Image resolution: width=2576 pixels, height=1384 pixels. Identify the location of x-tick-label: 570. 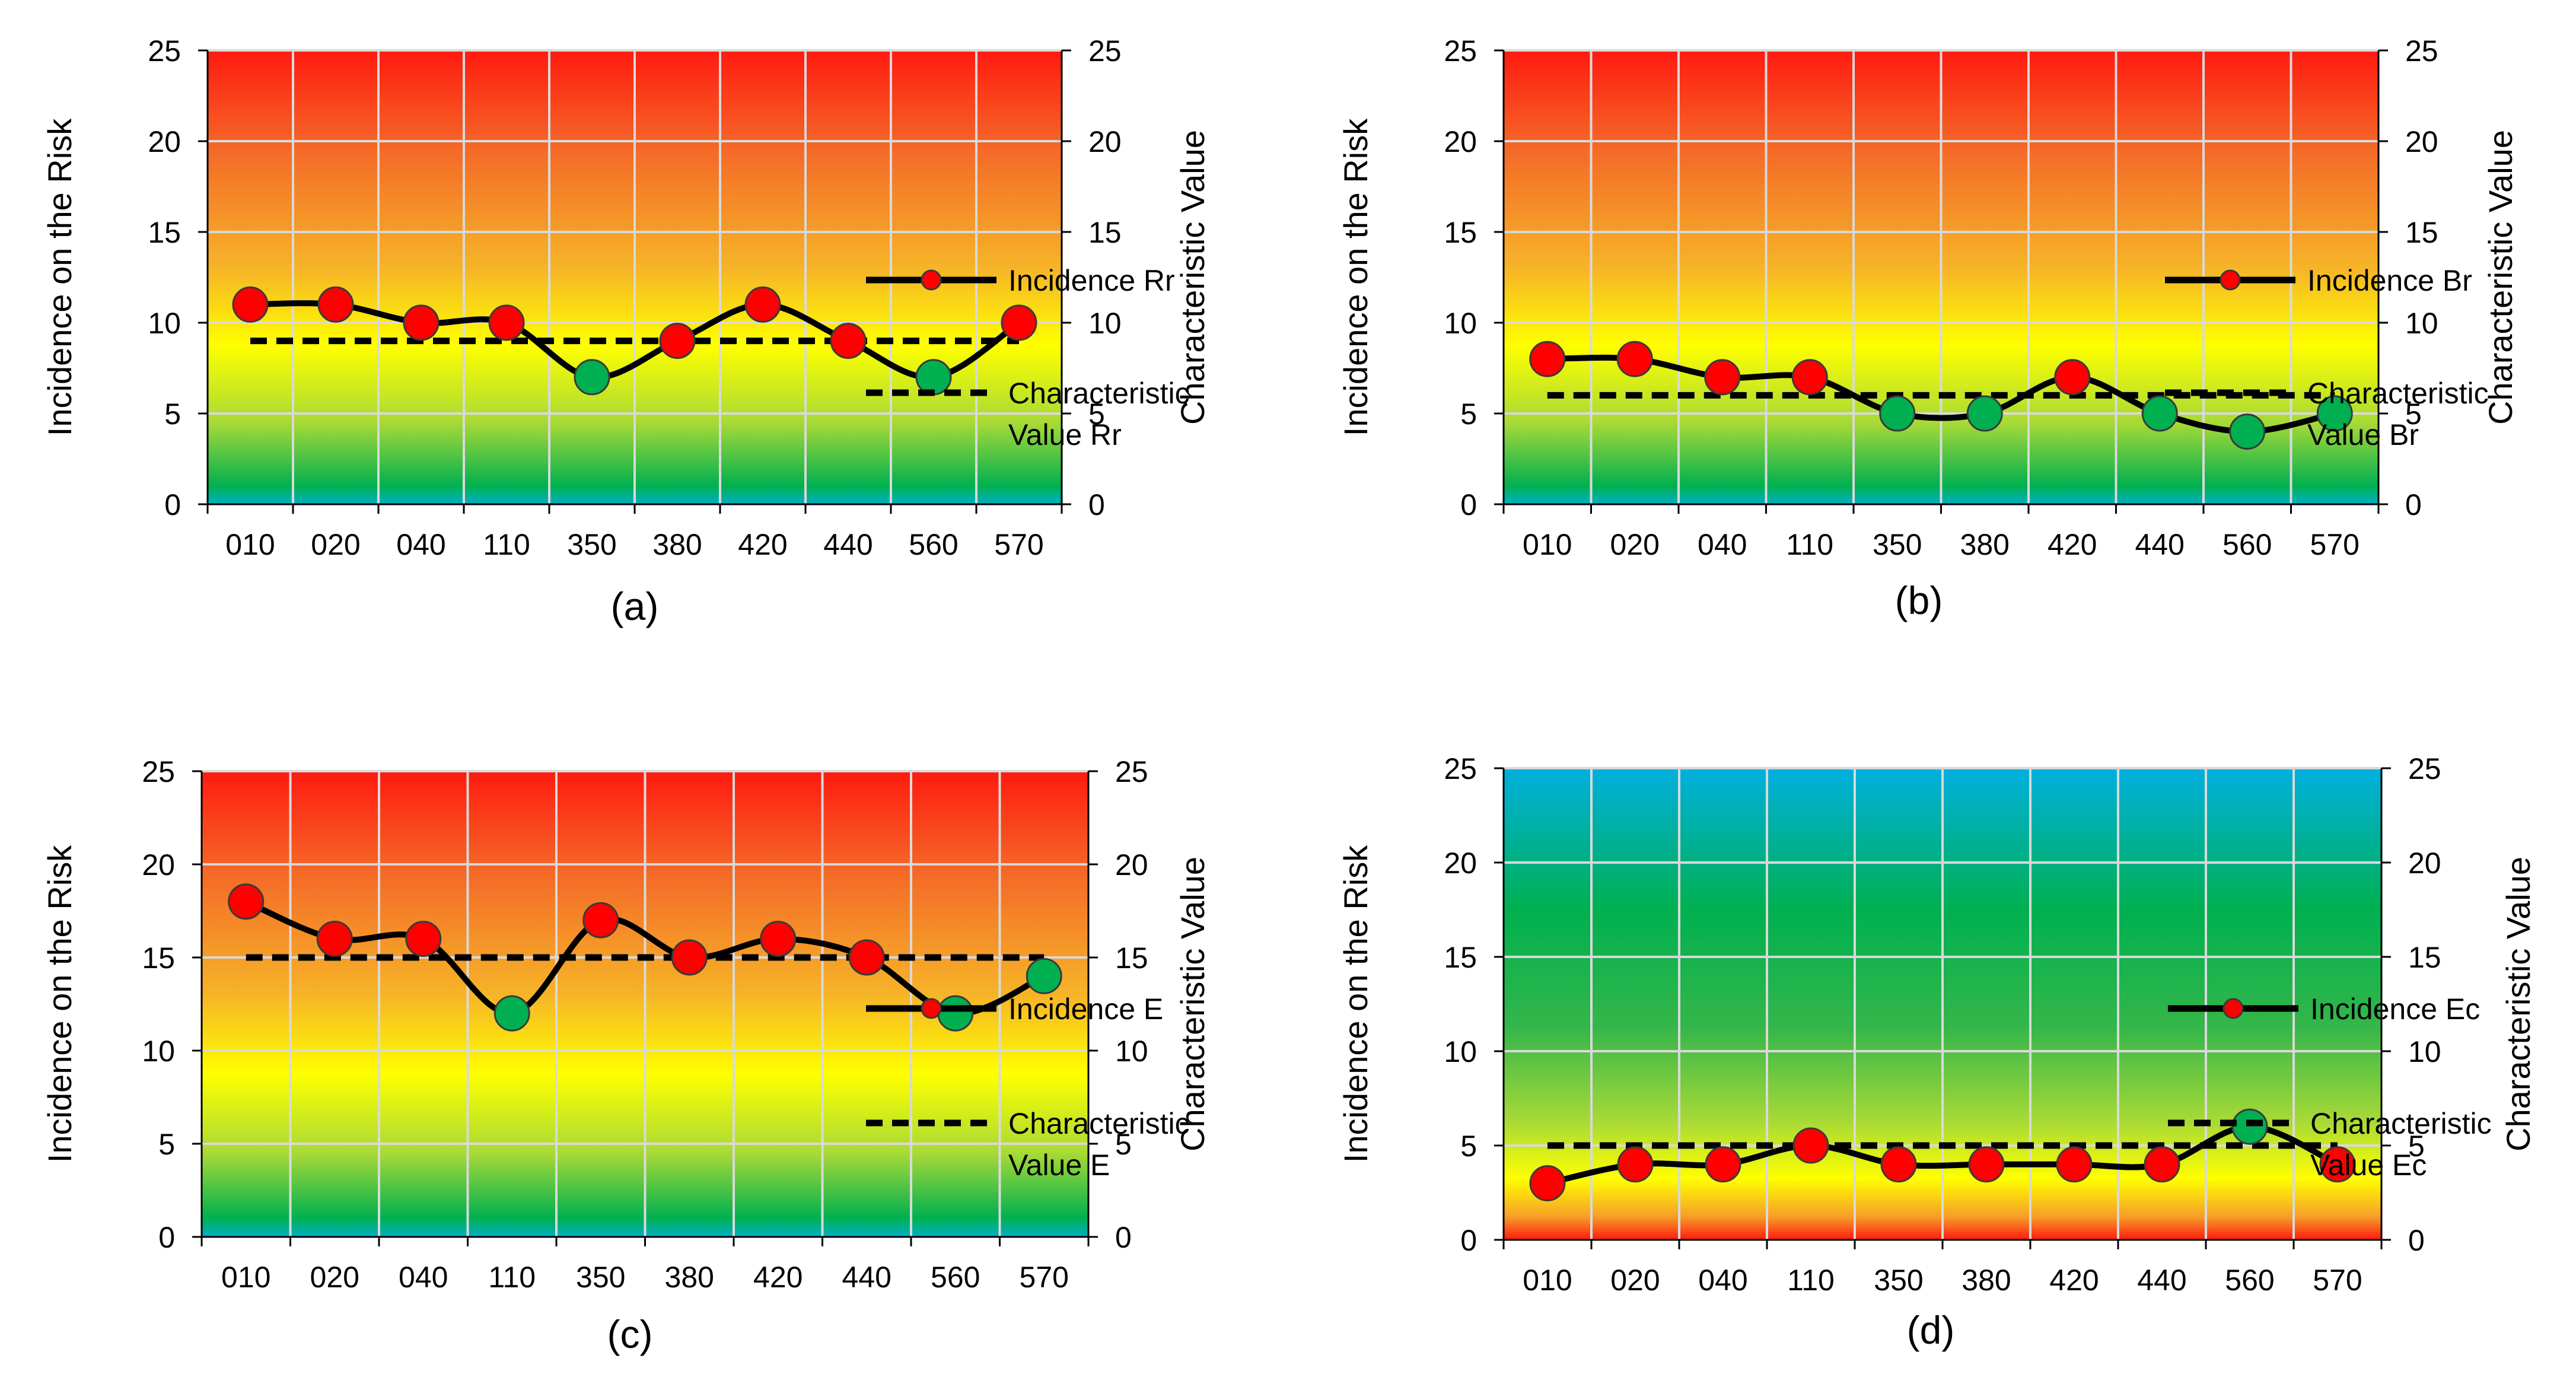
(1044, 1277).